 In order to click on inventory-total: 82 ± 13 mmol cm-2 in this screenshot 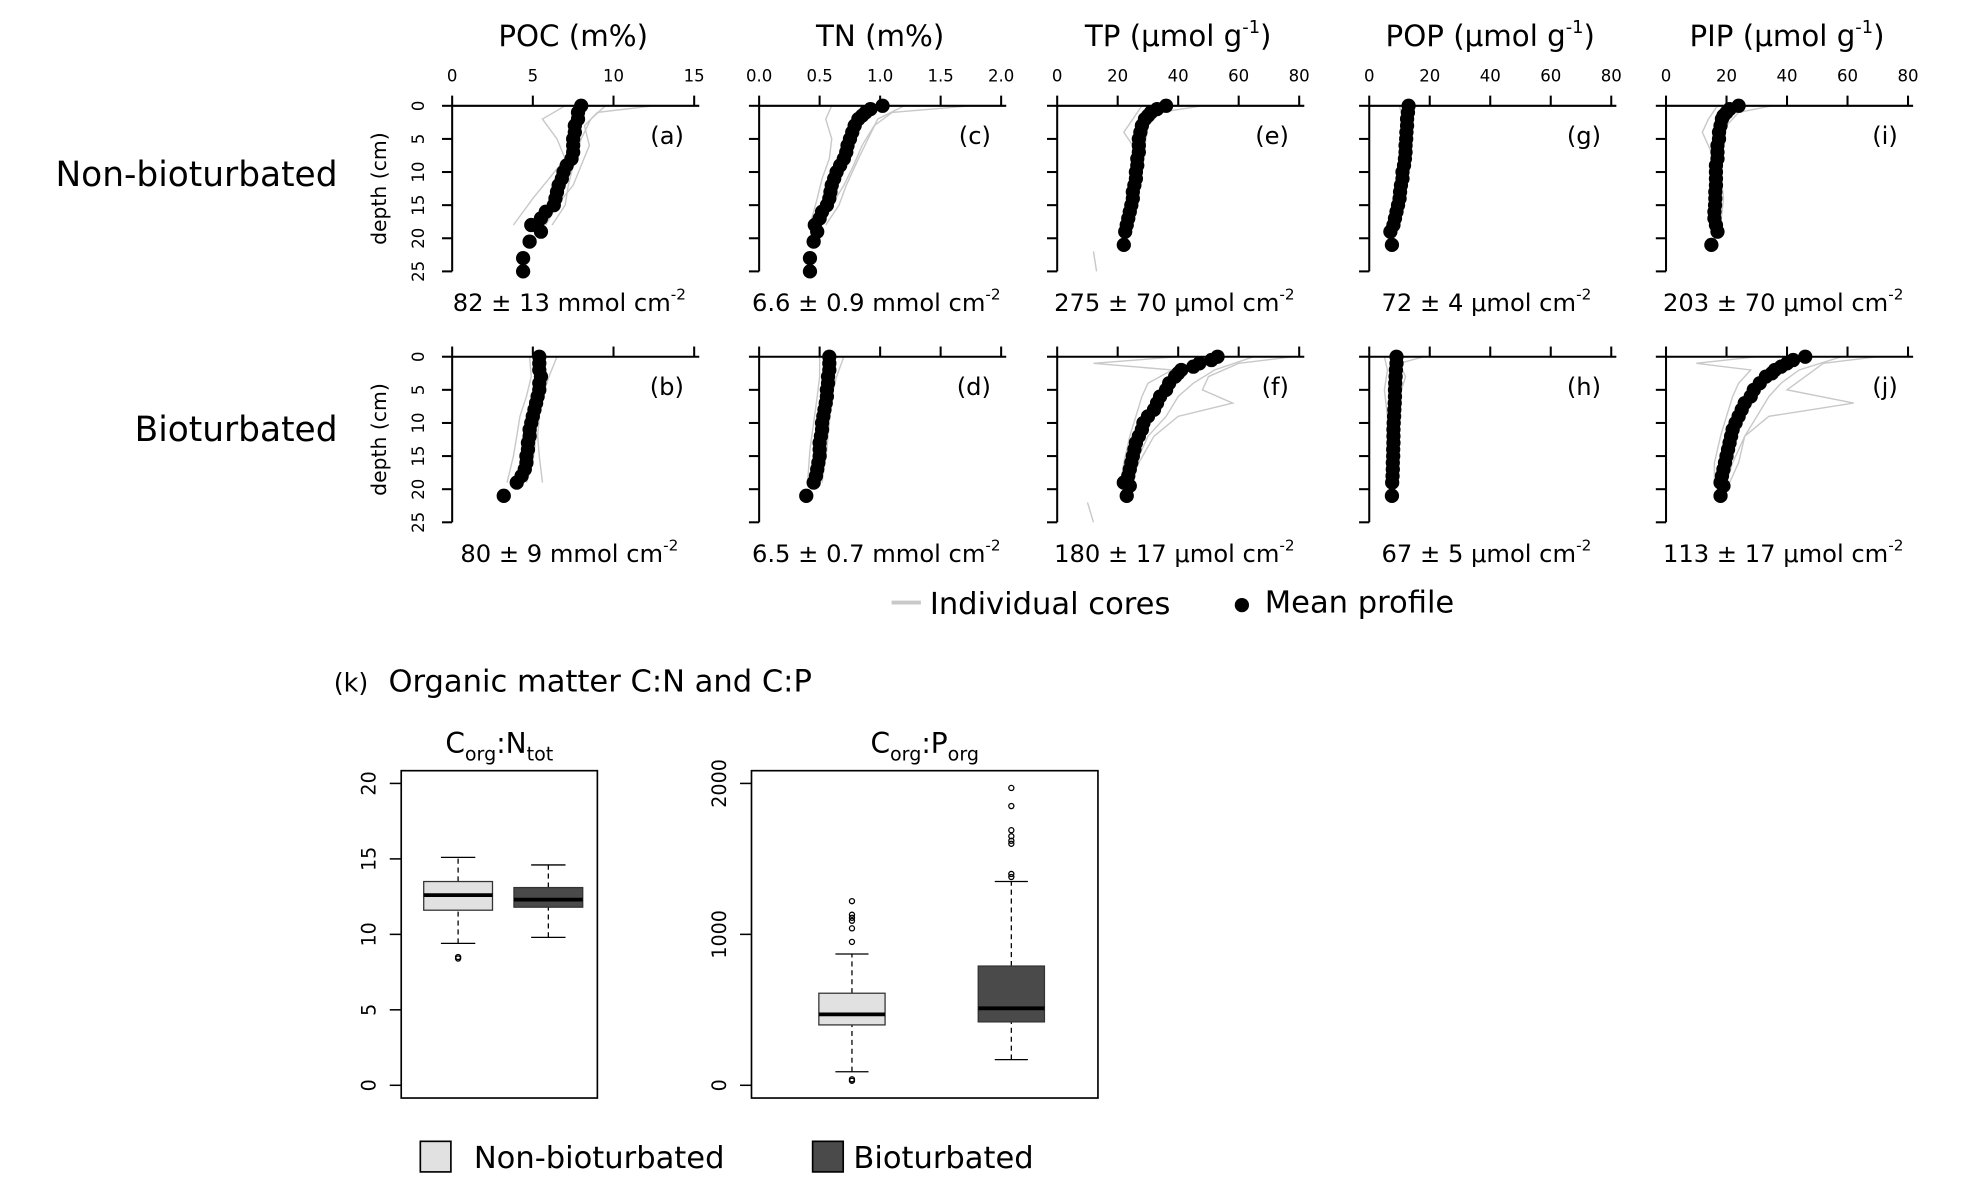, I will do `click(569, 300)`.